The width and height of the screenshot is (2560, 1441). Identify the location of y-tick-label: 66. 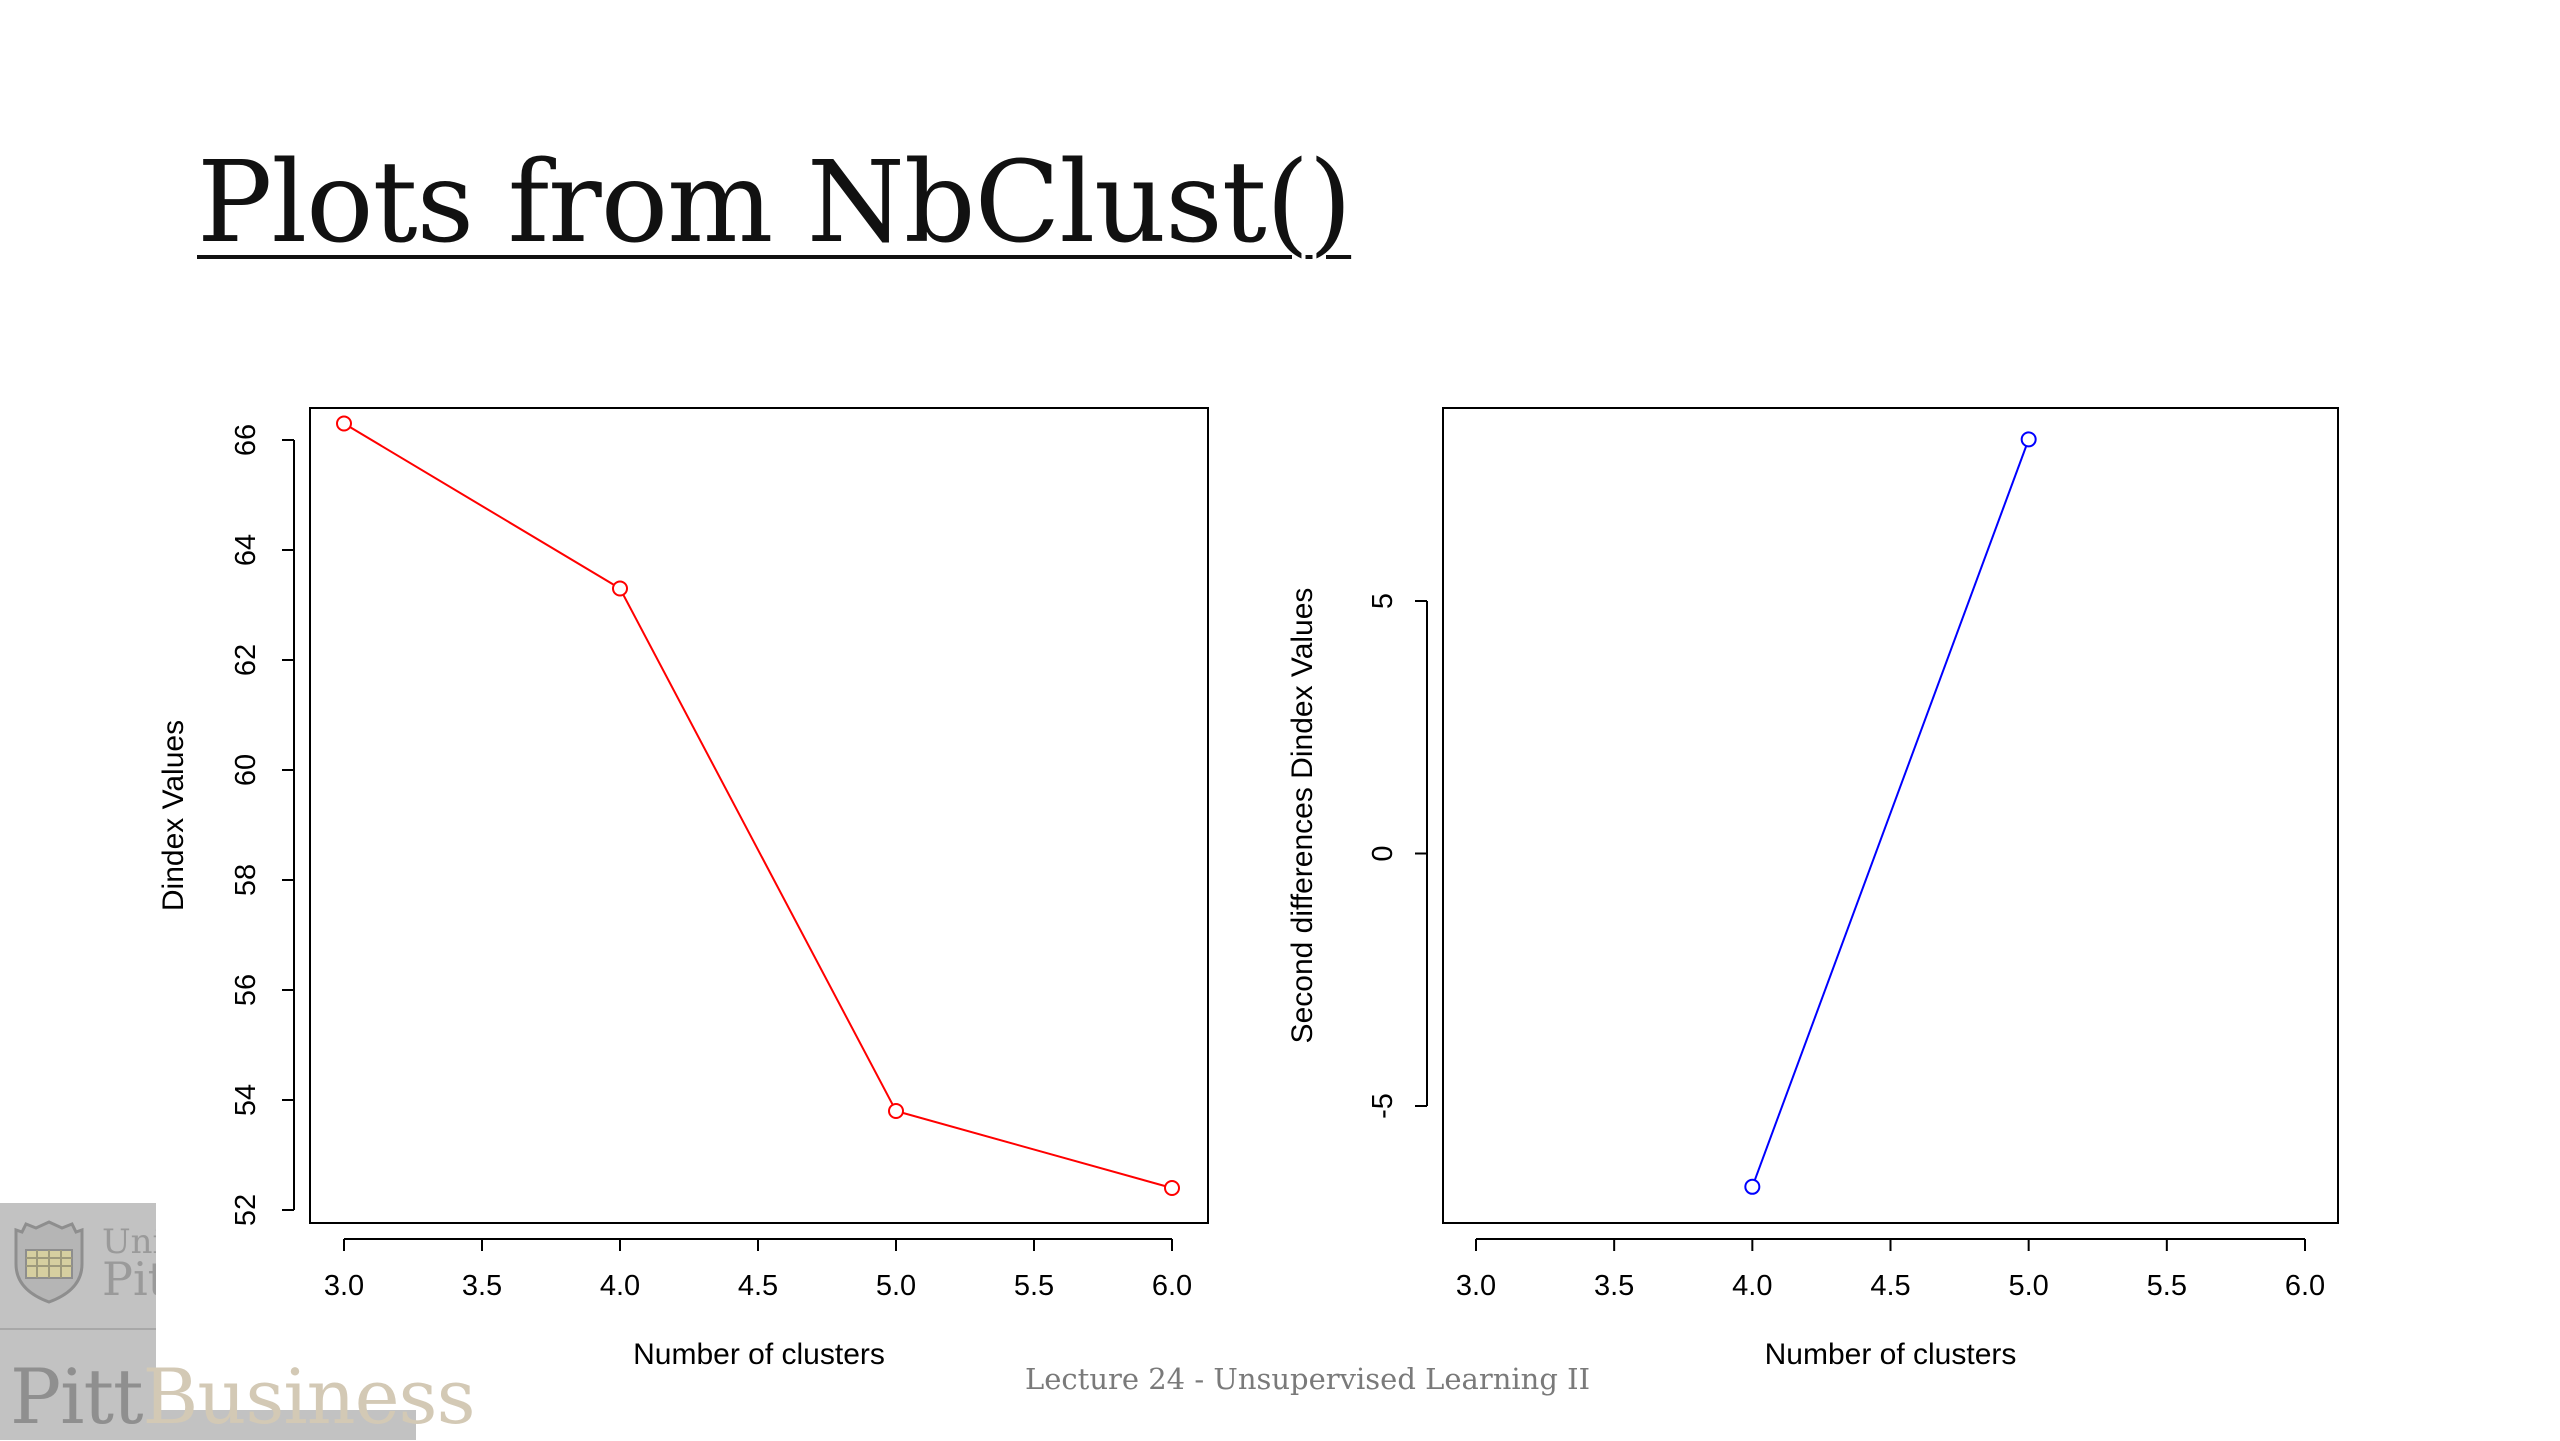
(246, 440).